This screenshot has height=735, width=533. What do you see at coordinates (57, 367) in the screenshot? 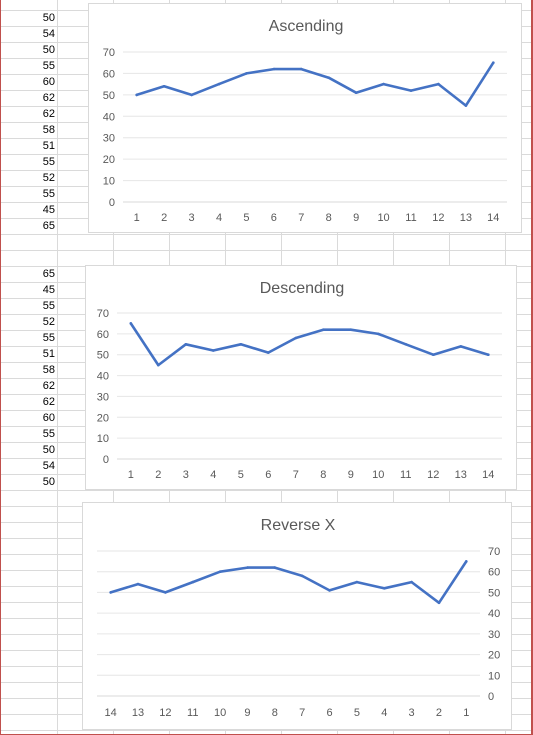
I see `column-gridline` at bounding box center [57, 367].